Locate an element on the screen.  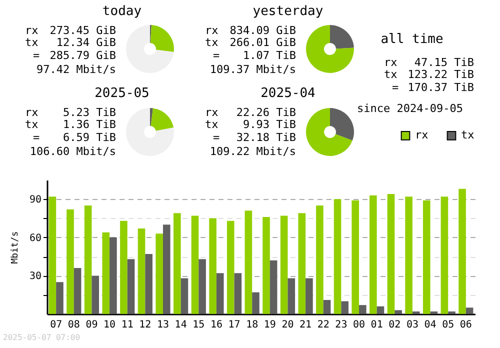
text: 22.26 TiB is located at coordinates (266, 112).